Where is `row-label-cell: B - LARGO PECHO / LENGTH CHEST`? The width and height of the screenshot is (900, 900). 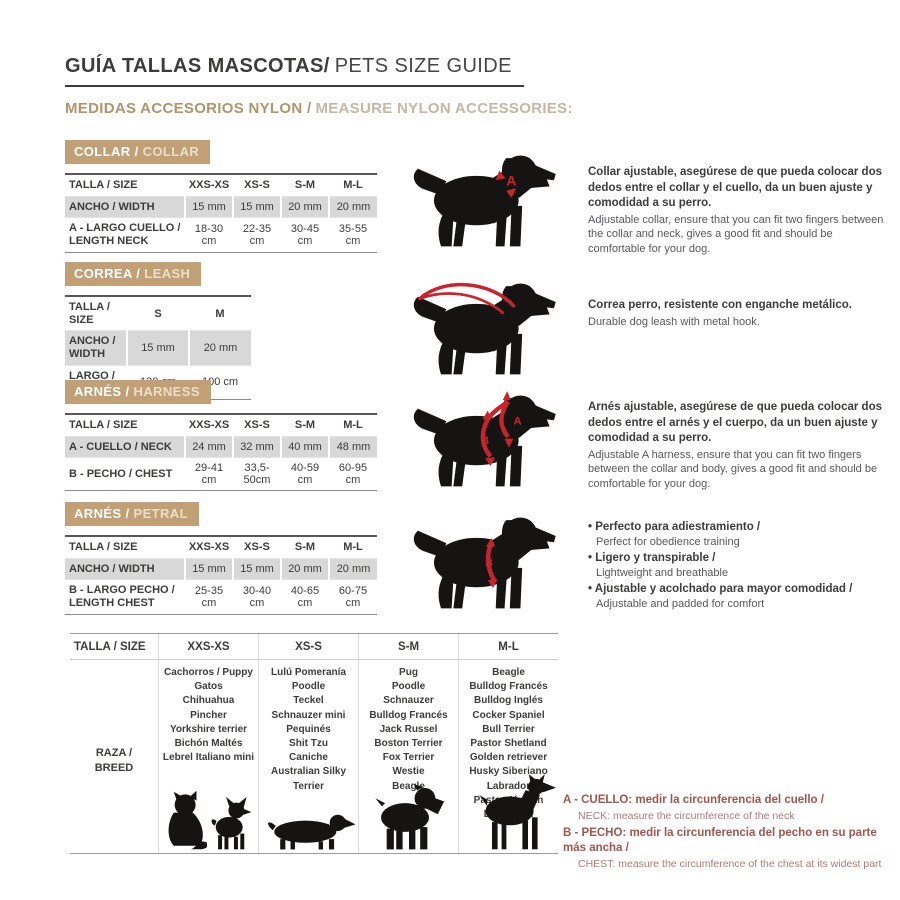 row-label-cell: B - LARGO PECHO / LENGTH CHEST is located at coordinates (122, 596).